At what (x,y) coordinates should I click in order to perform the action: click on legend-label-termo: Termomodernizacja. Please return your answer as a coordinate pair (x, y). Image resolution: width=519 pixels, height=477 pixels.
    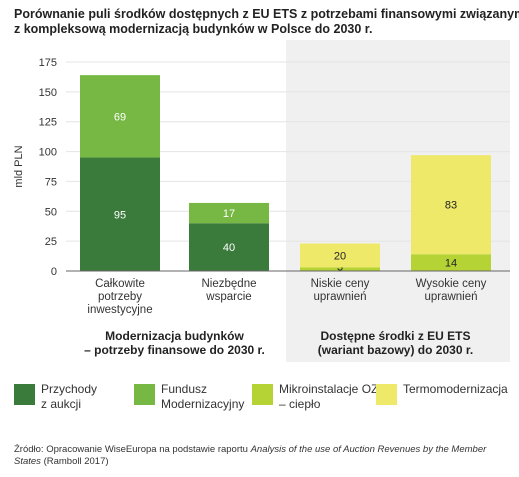
    Looking at the image, I should click on (455, 389).